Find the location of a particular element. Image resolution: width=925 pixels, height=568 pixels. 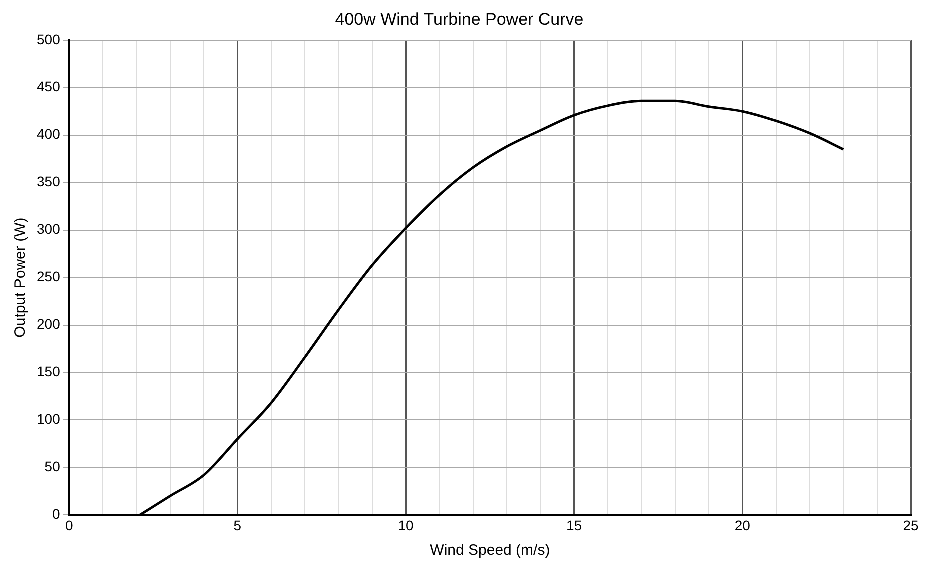

y-tick-label: 400 is located at coordinates (49, 134).